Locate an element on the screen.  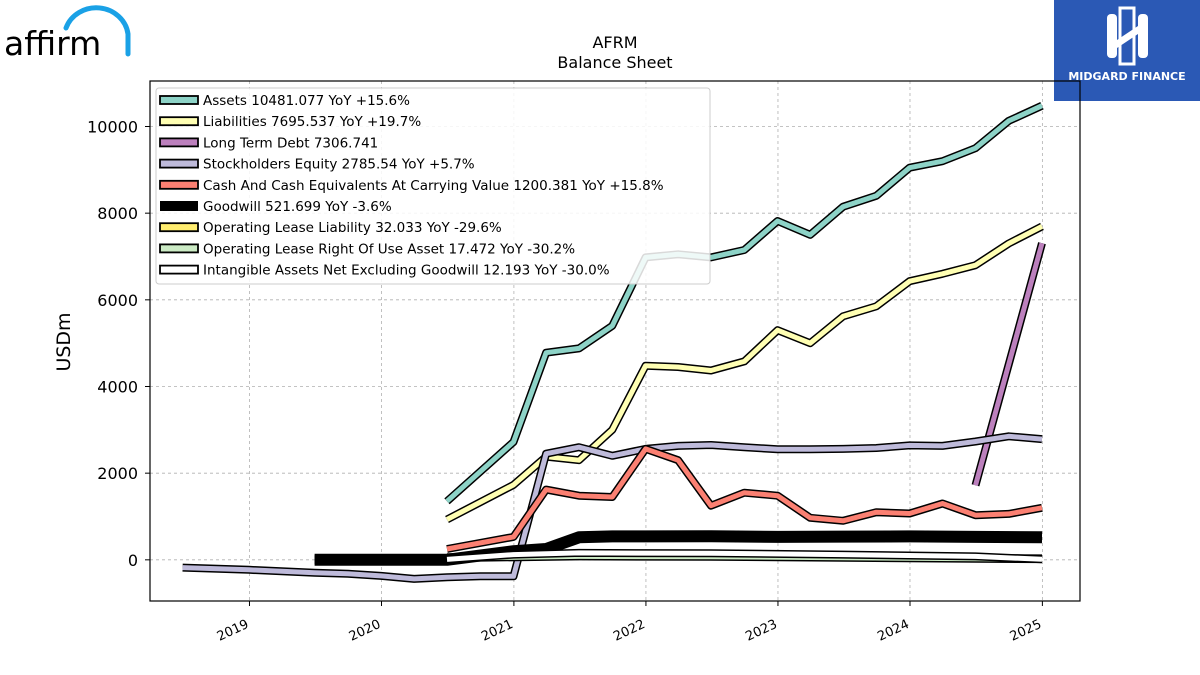
y-tick-label: 8000 is located at coordinates (117, 213).